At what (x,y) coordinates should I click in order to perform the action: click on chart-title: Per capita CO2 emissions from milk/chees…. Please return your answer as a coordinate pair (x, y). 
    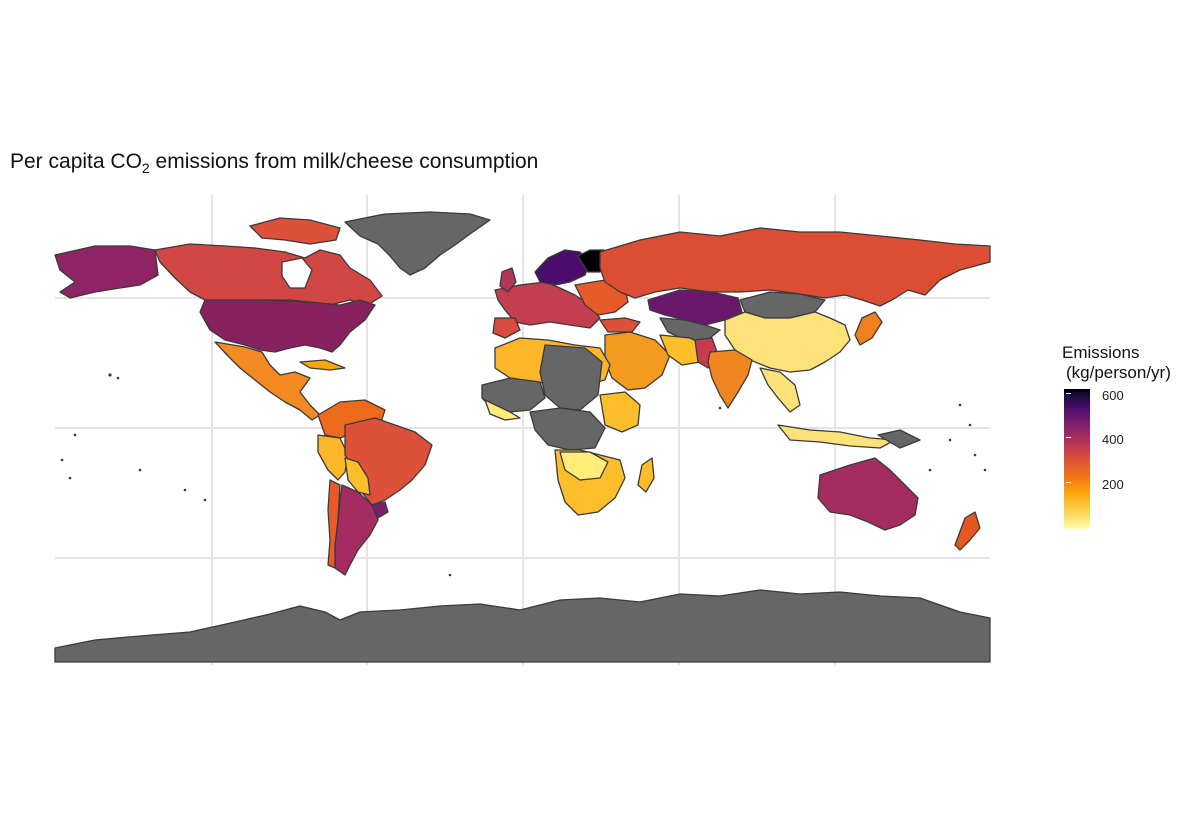
    Looking at the image, I should click on (274, 163).